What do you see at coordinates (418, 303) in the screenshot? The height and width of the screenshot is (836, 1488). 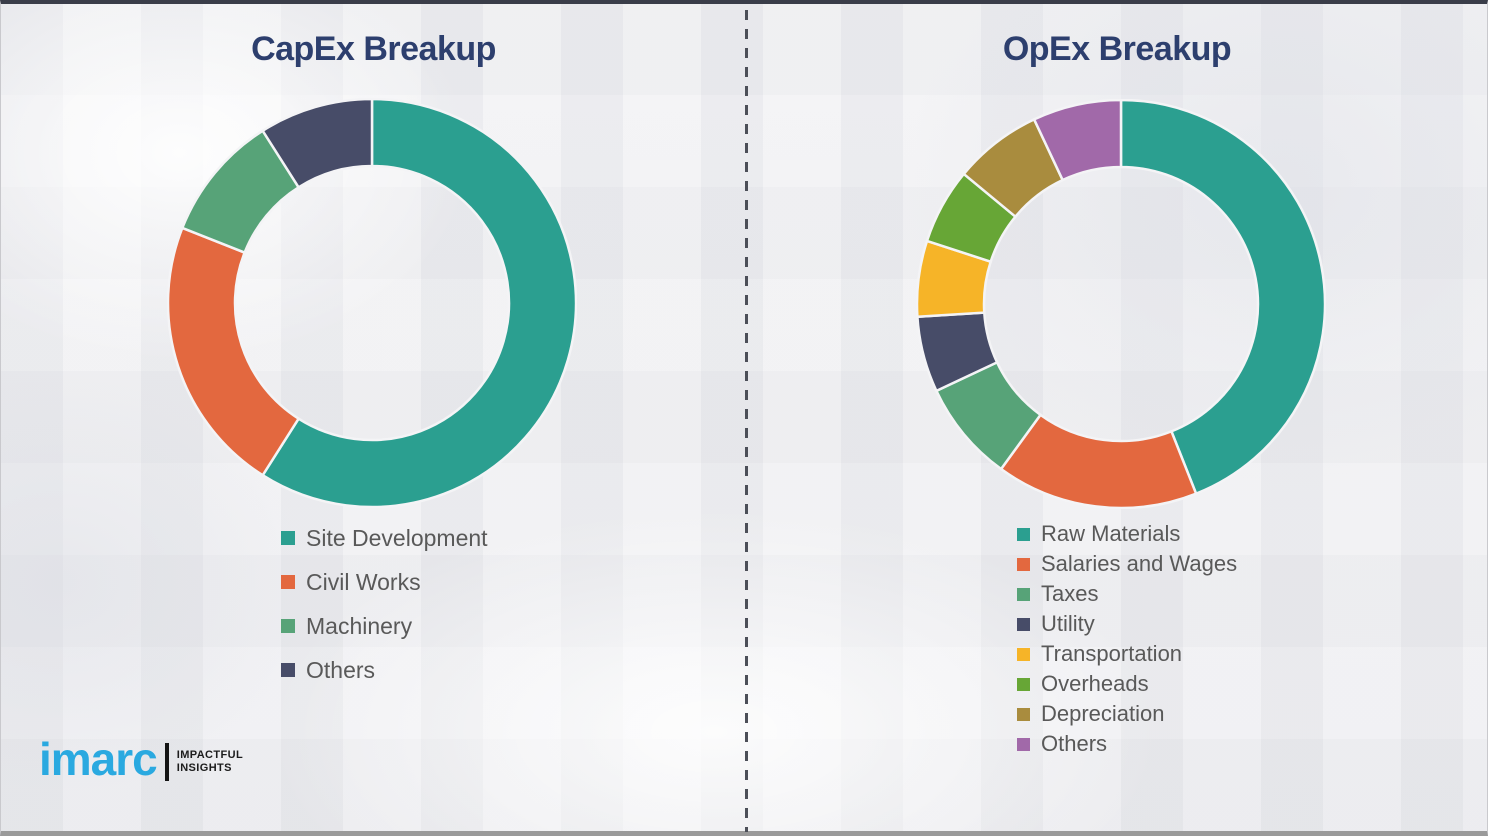 I see `donut-segment-site-development` at bounding box center [418, 303].